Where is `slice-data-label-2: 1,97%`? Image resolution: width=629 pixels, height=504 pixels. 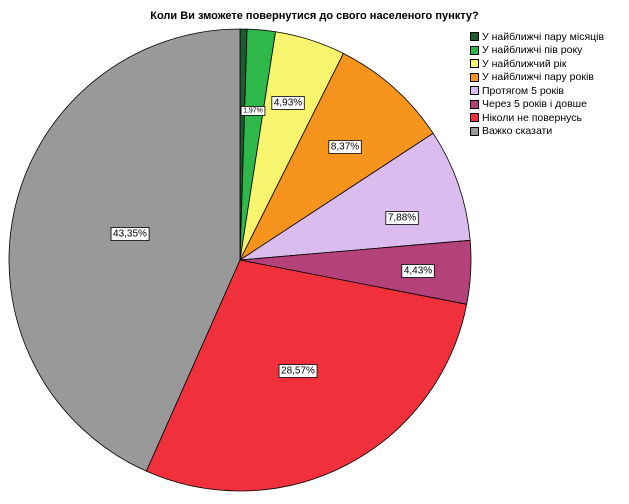 slice-data-label-2: 1,97% is located at coordinates (253, 110).